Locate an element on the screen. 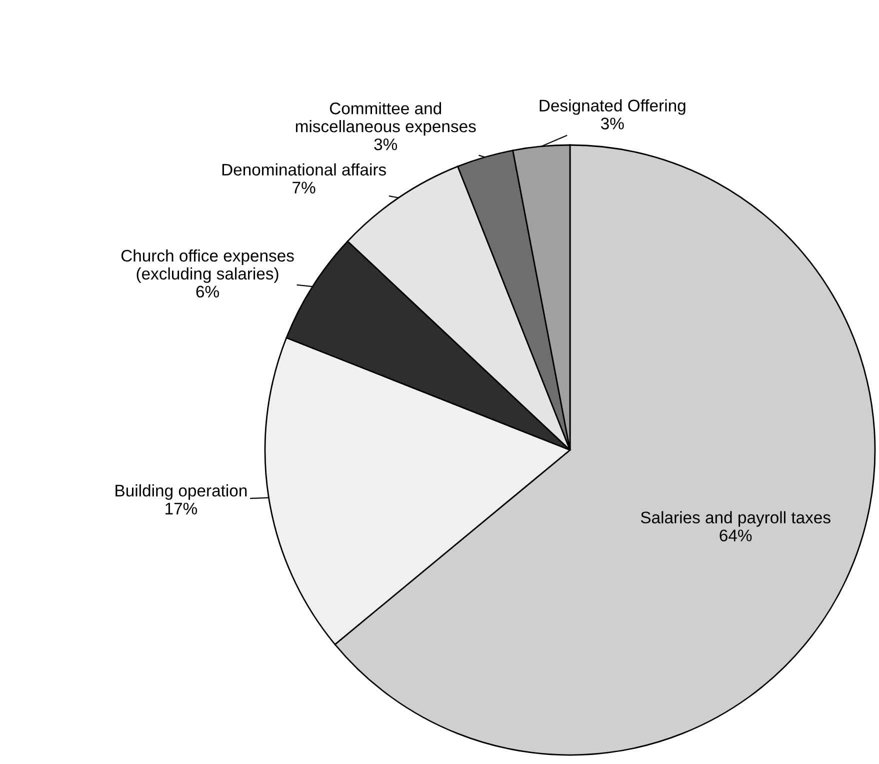 Image resolution: width=879 pixels, height=764 pixels. slice-label: Denominational affairs is located at coordinates (304, 169).